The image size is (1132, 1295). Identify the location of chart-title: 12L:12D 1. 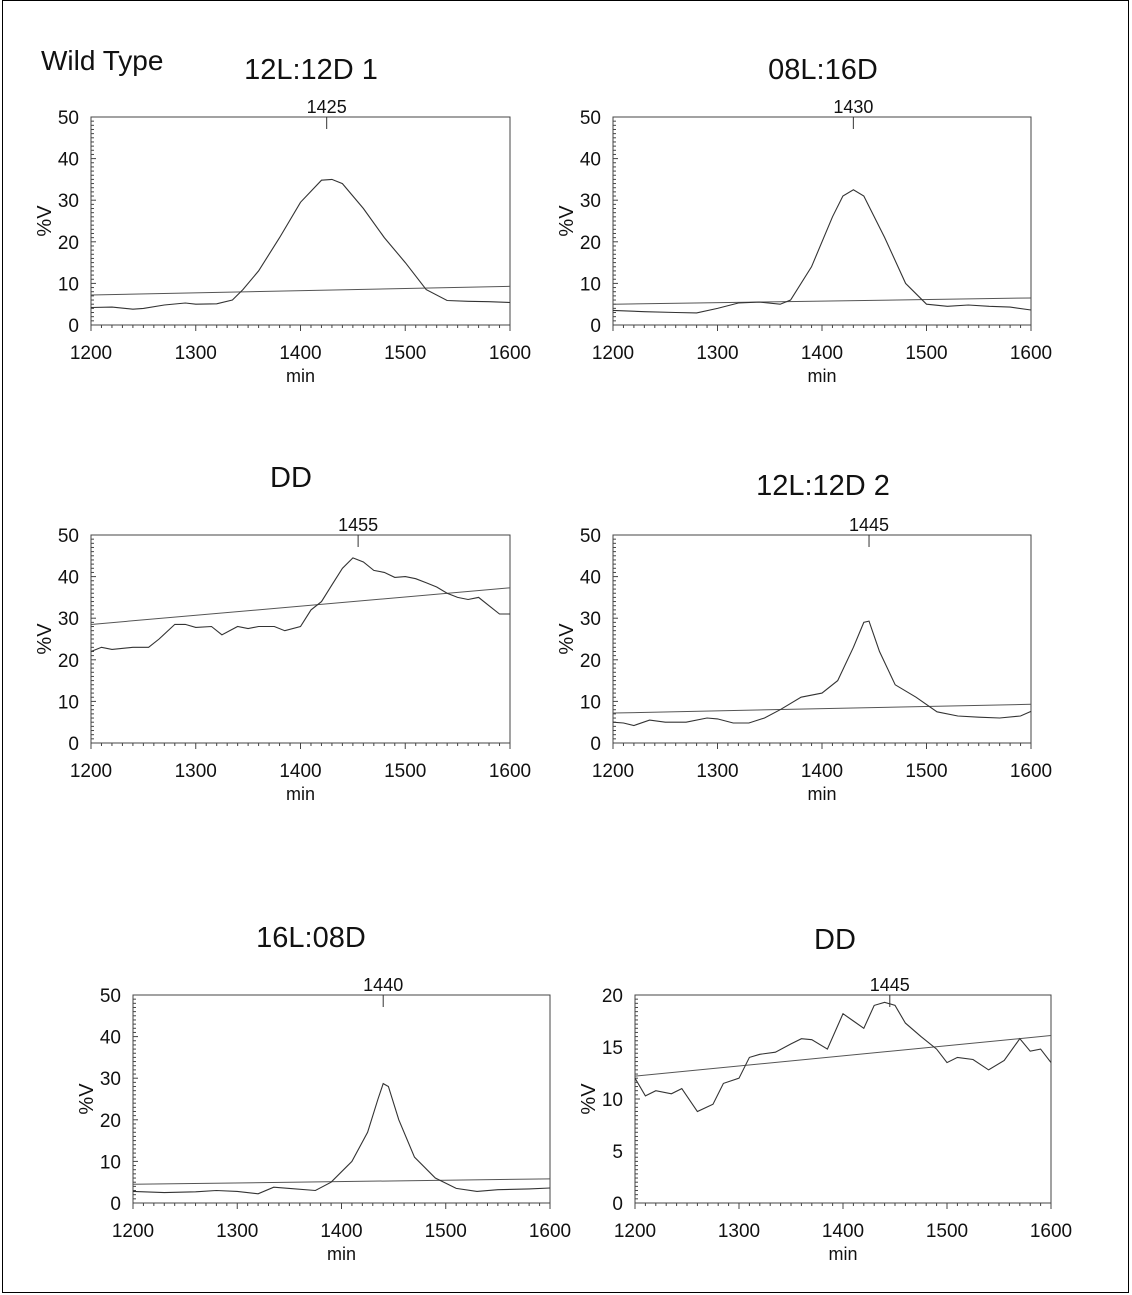
(311, 70).